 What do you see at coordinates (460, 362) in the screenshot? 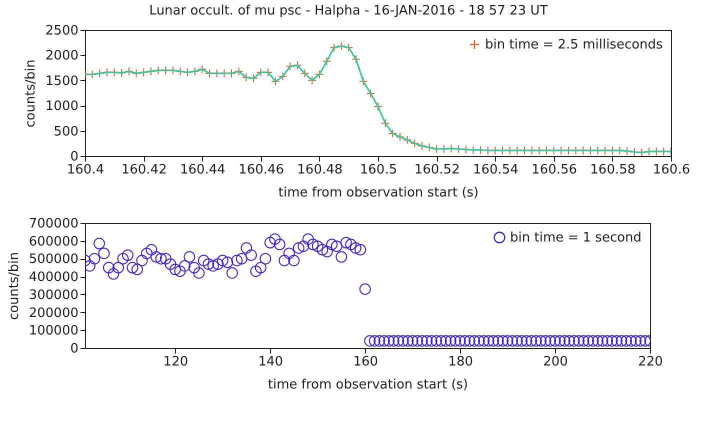
I see `x-tick-label: 180` at bounding box center [460, 362].